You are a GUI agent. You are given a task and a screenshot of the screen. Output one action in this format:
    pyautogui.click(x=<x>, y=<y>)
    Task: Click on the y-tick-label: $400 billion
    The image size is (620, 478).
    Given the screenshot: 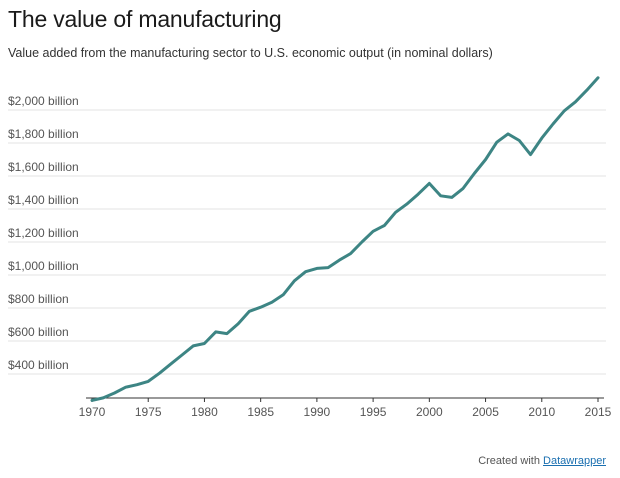 What is the action you would take?
    pyautogui.click(x=38, y=365)
    